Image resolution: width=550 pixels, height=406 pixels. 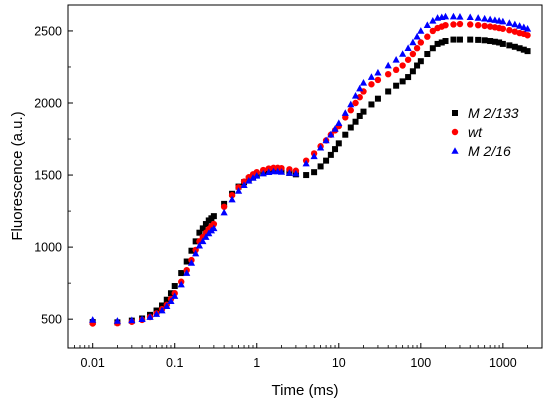 I want to click on x-axis-title: Time (ms), so click(x=305, y=390).